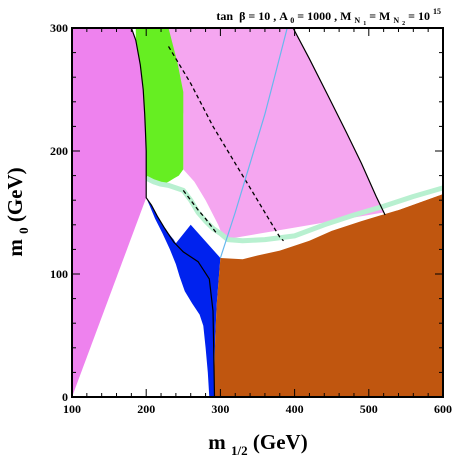 The image size is (455, 465). What do you see at coordinates (396, 20) in the screenshot?
I see `title-mn2: N` at bounding box center [396, 20].